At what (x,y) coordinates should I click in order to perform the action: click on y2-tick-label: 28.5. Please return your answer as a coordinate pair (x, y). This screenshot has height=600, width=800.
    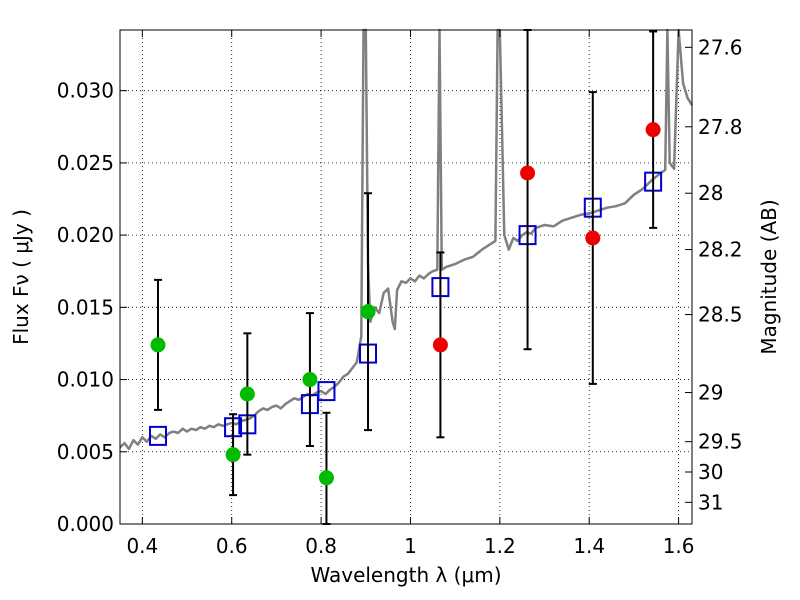
    Looking at the image, I should click on (720, 315).